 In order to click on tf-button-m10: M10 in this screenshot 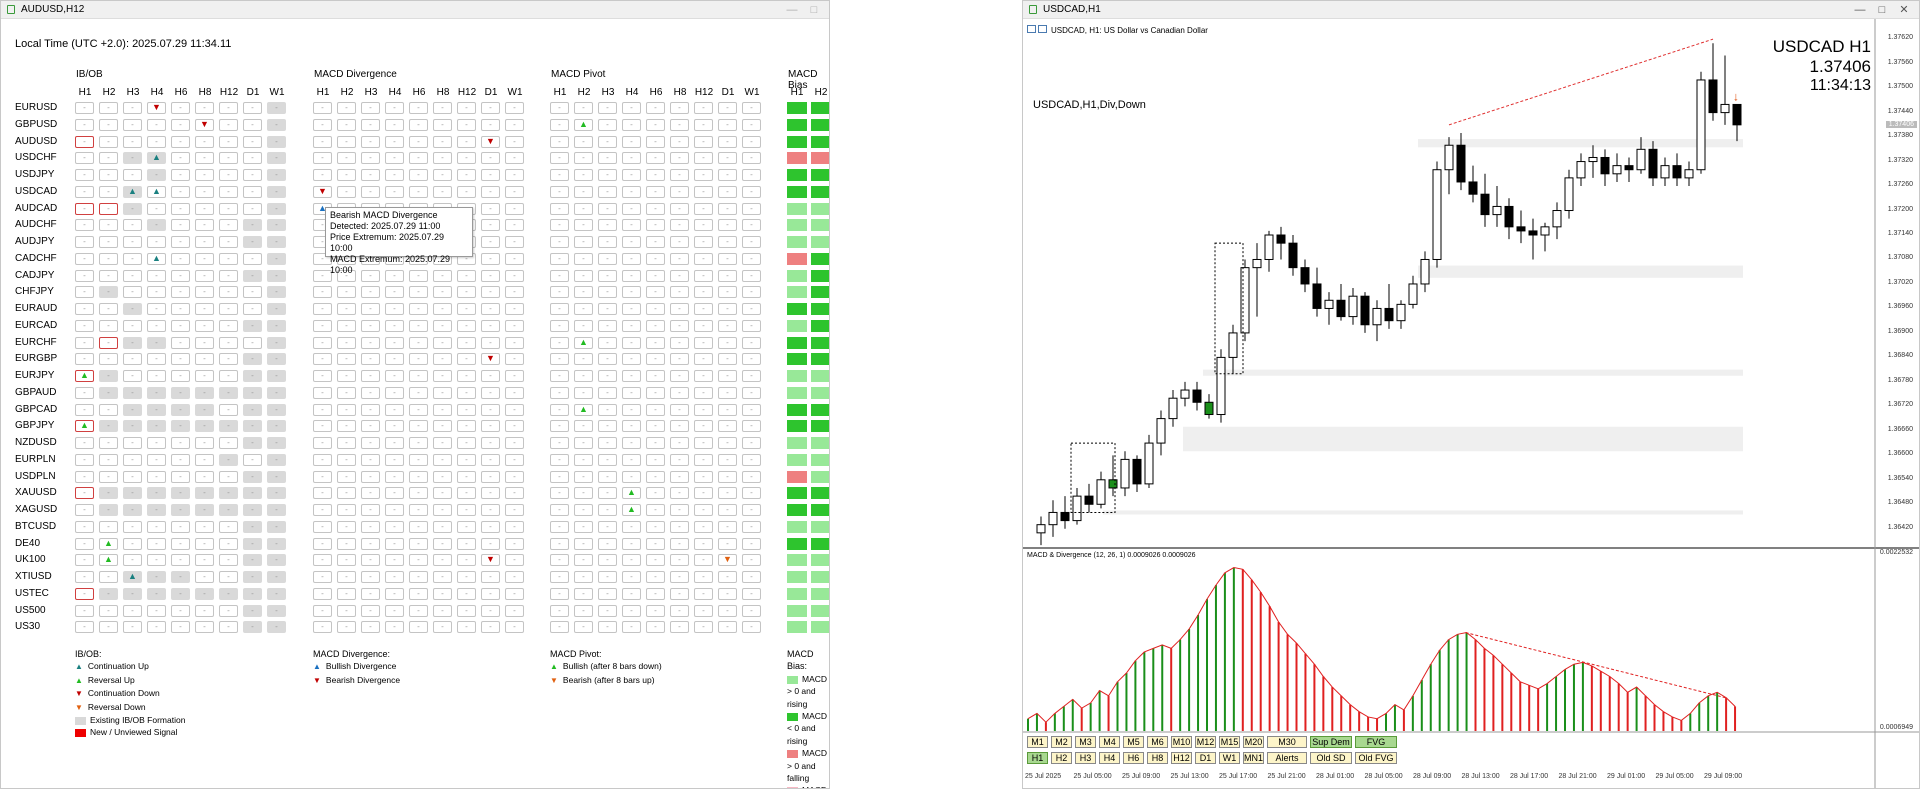, I will do `click(1181, 742)`.